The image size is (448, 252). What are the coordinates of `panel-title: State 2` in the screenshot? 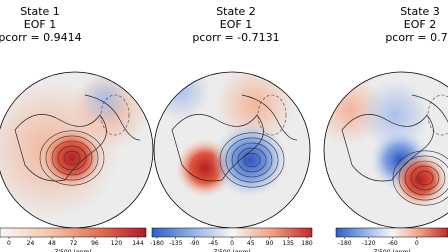 It's located at (236, 11).